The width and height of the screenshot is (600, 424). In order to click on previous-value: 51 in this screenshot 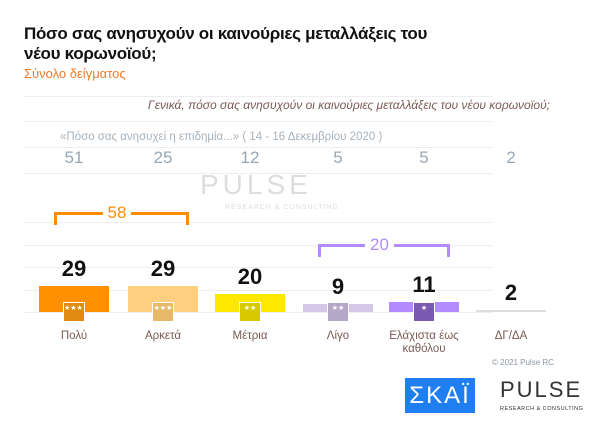, I will do `click(74, 157)`.